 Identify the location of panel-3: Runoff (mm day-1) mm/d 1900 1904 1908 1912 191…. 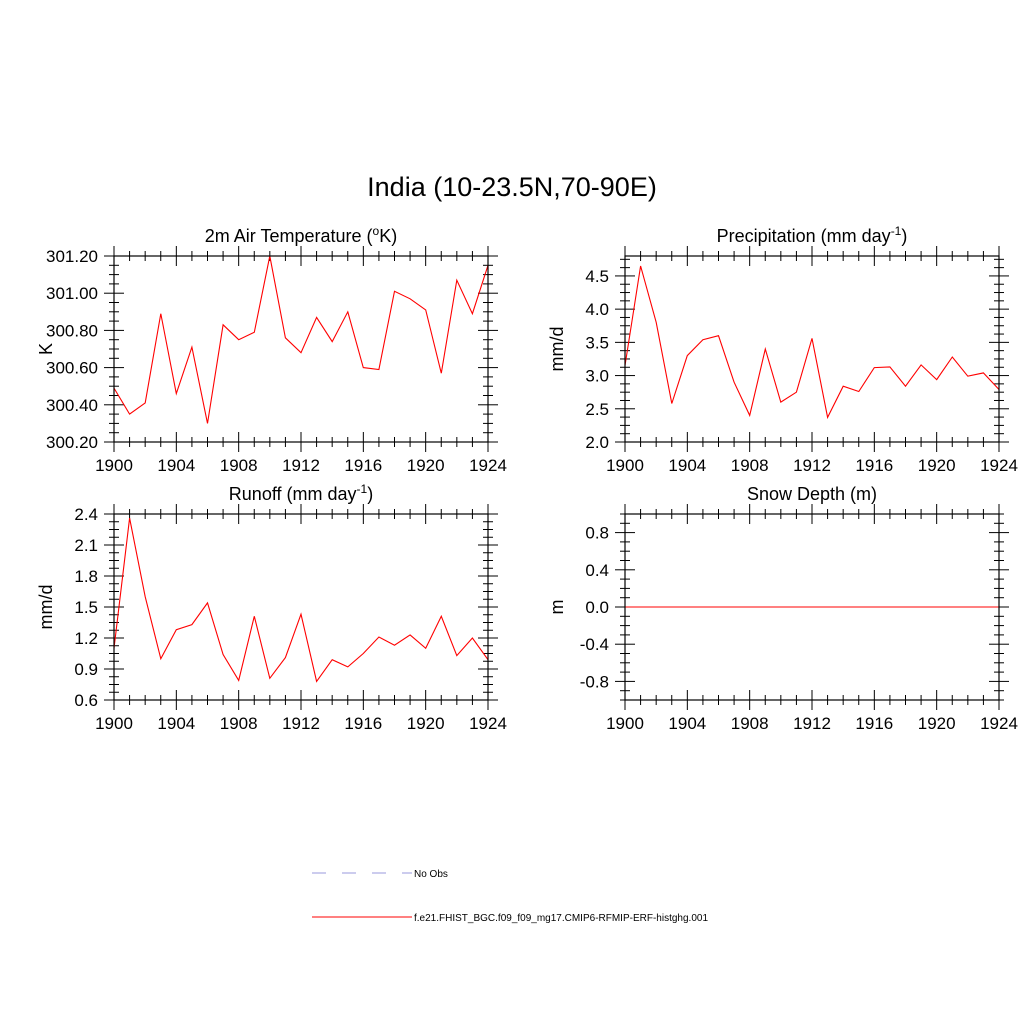
(271, 607).